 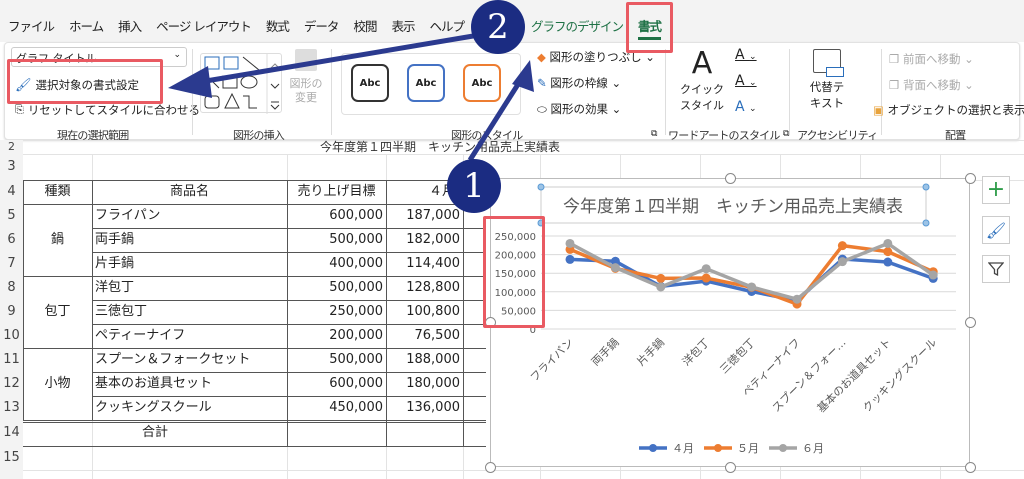 I want to click on target-cell: 250,000, so click(x=356, y=311).